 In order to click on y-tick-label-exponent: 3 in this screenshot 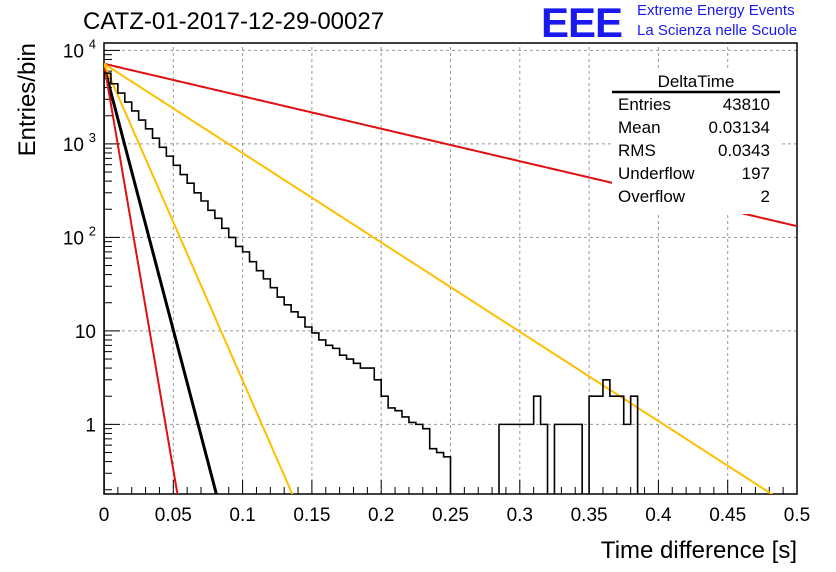, I will do `click(92, 137)`.